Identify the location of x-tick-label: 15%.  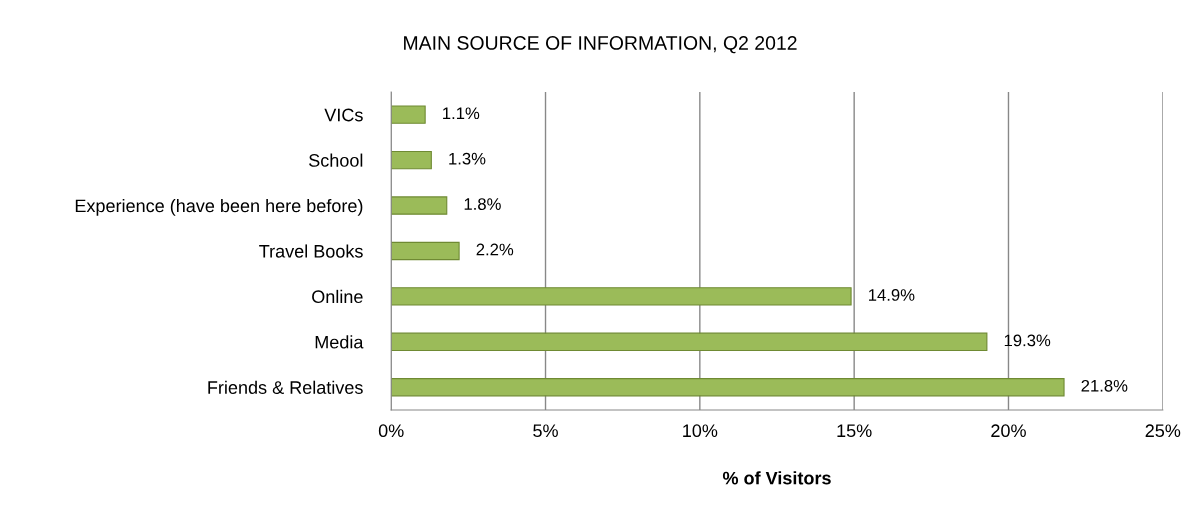
(854, 431).